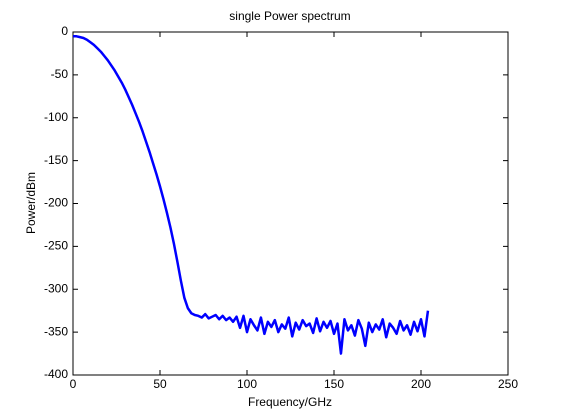 The height and width of the screenshot is (420, 561). I want to click on y-tick-label: -350, so click(56, 331).